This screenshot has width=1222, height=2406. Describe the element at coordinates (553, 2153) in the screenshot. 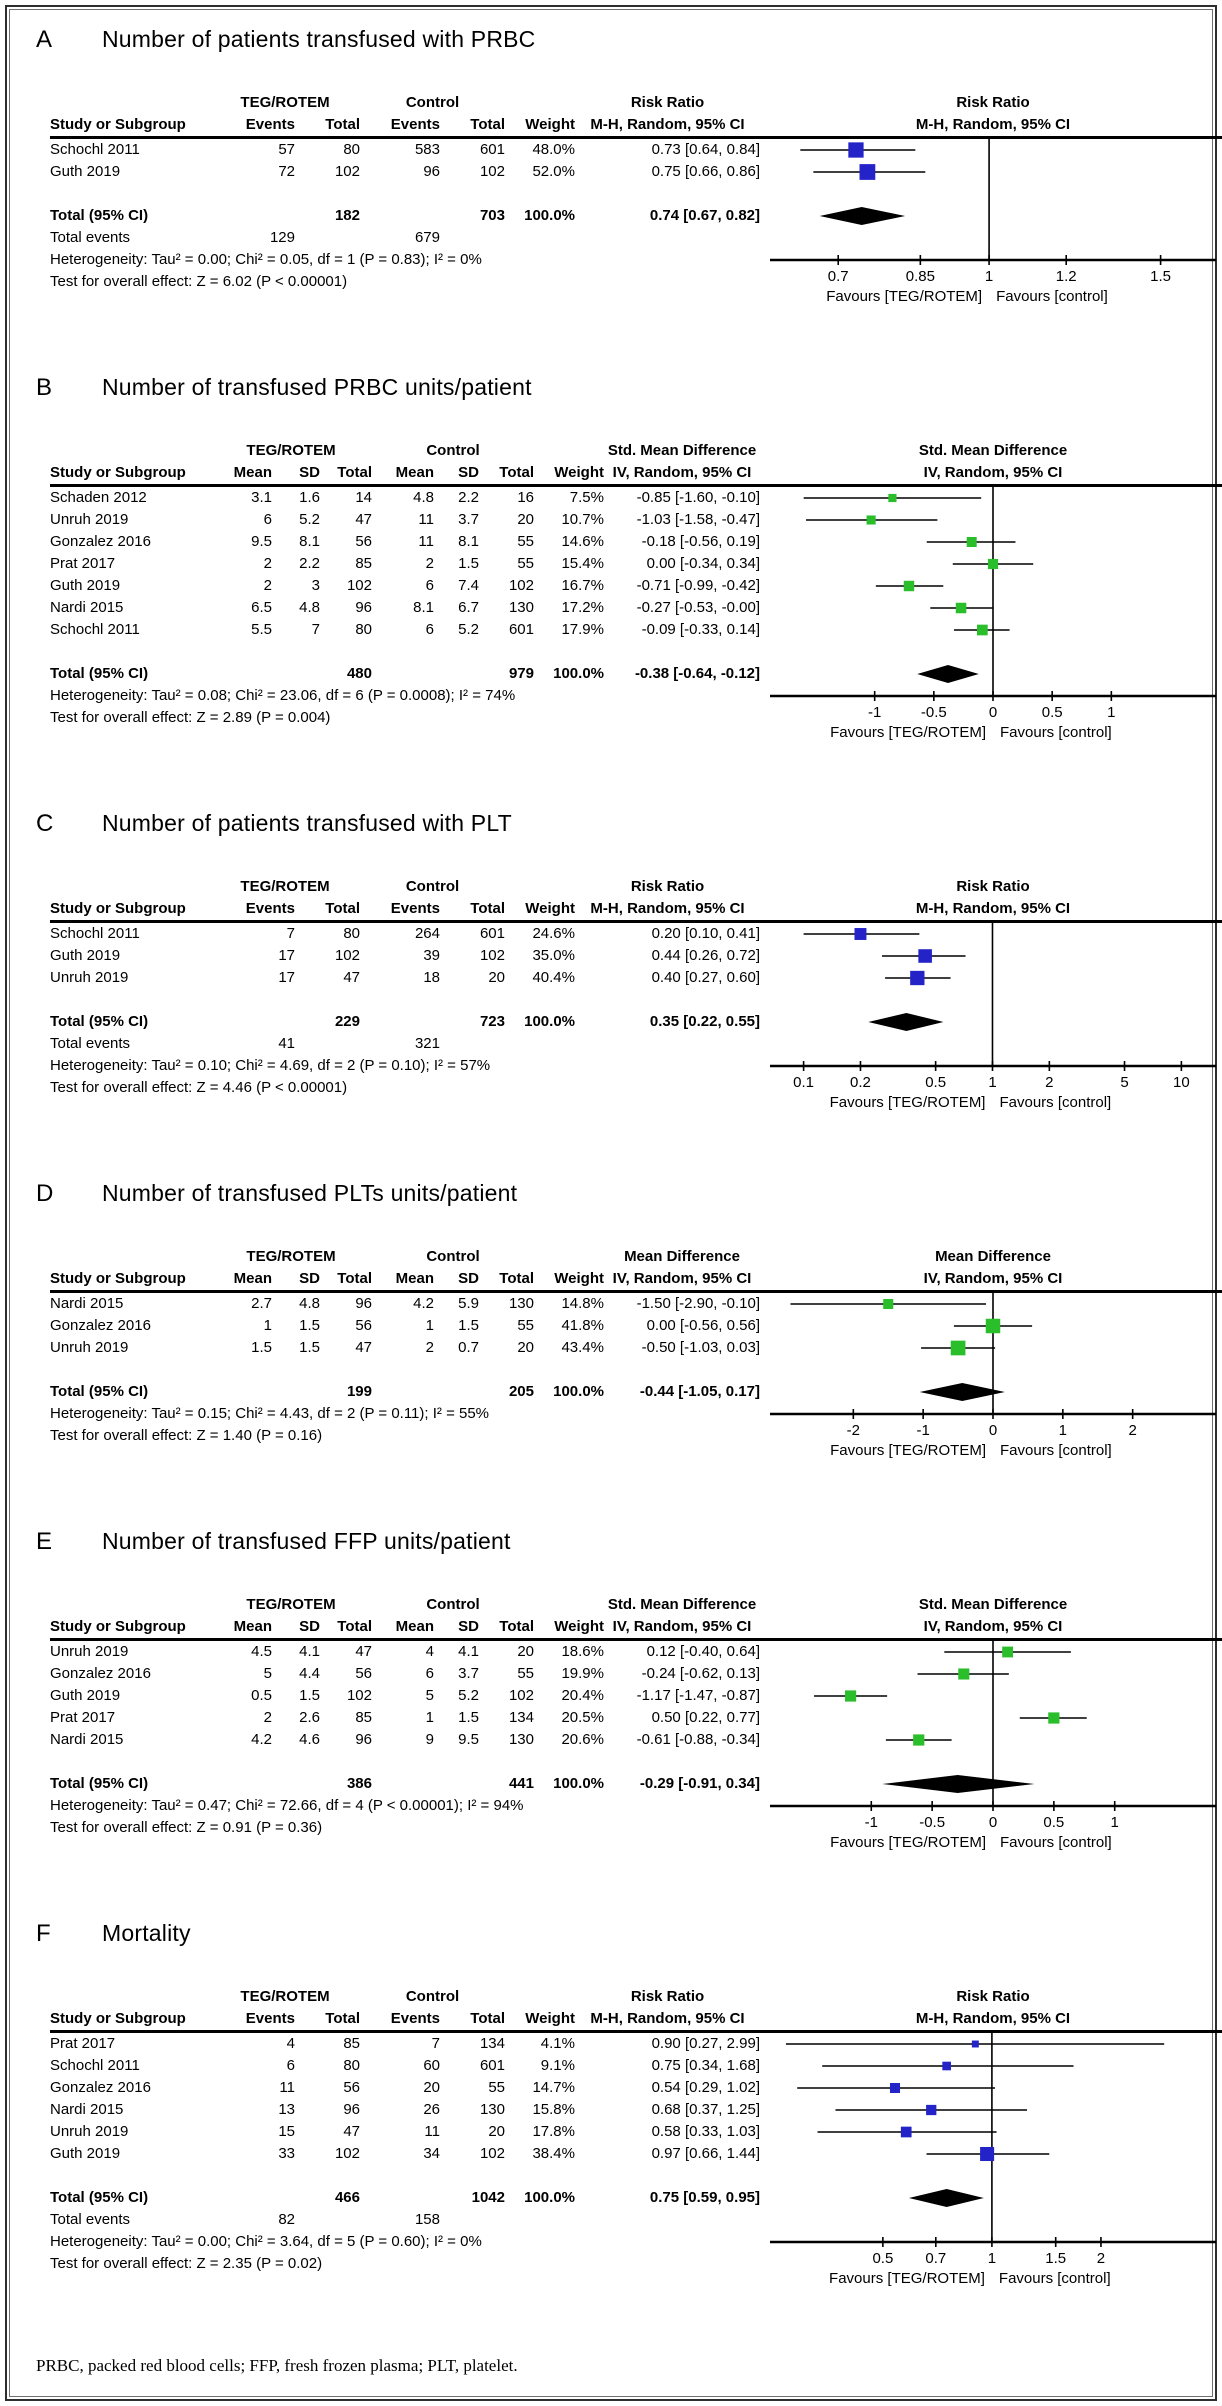

I see `weight-cell: 38.4%` at that location.